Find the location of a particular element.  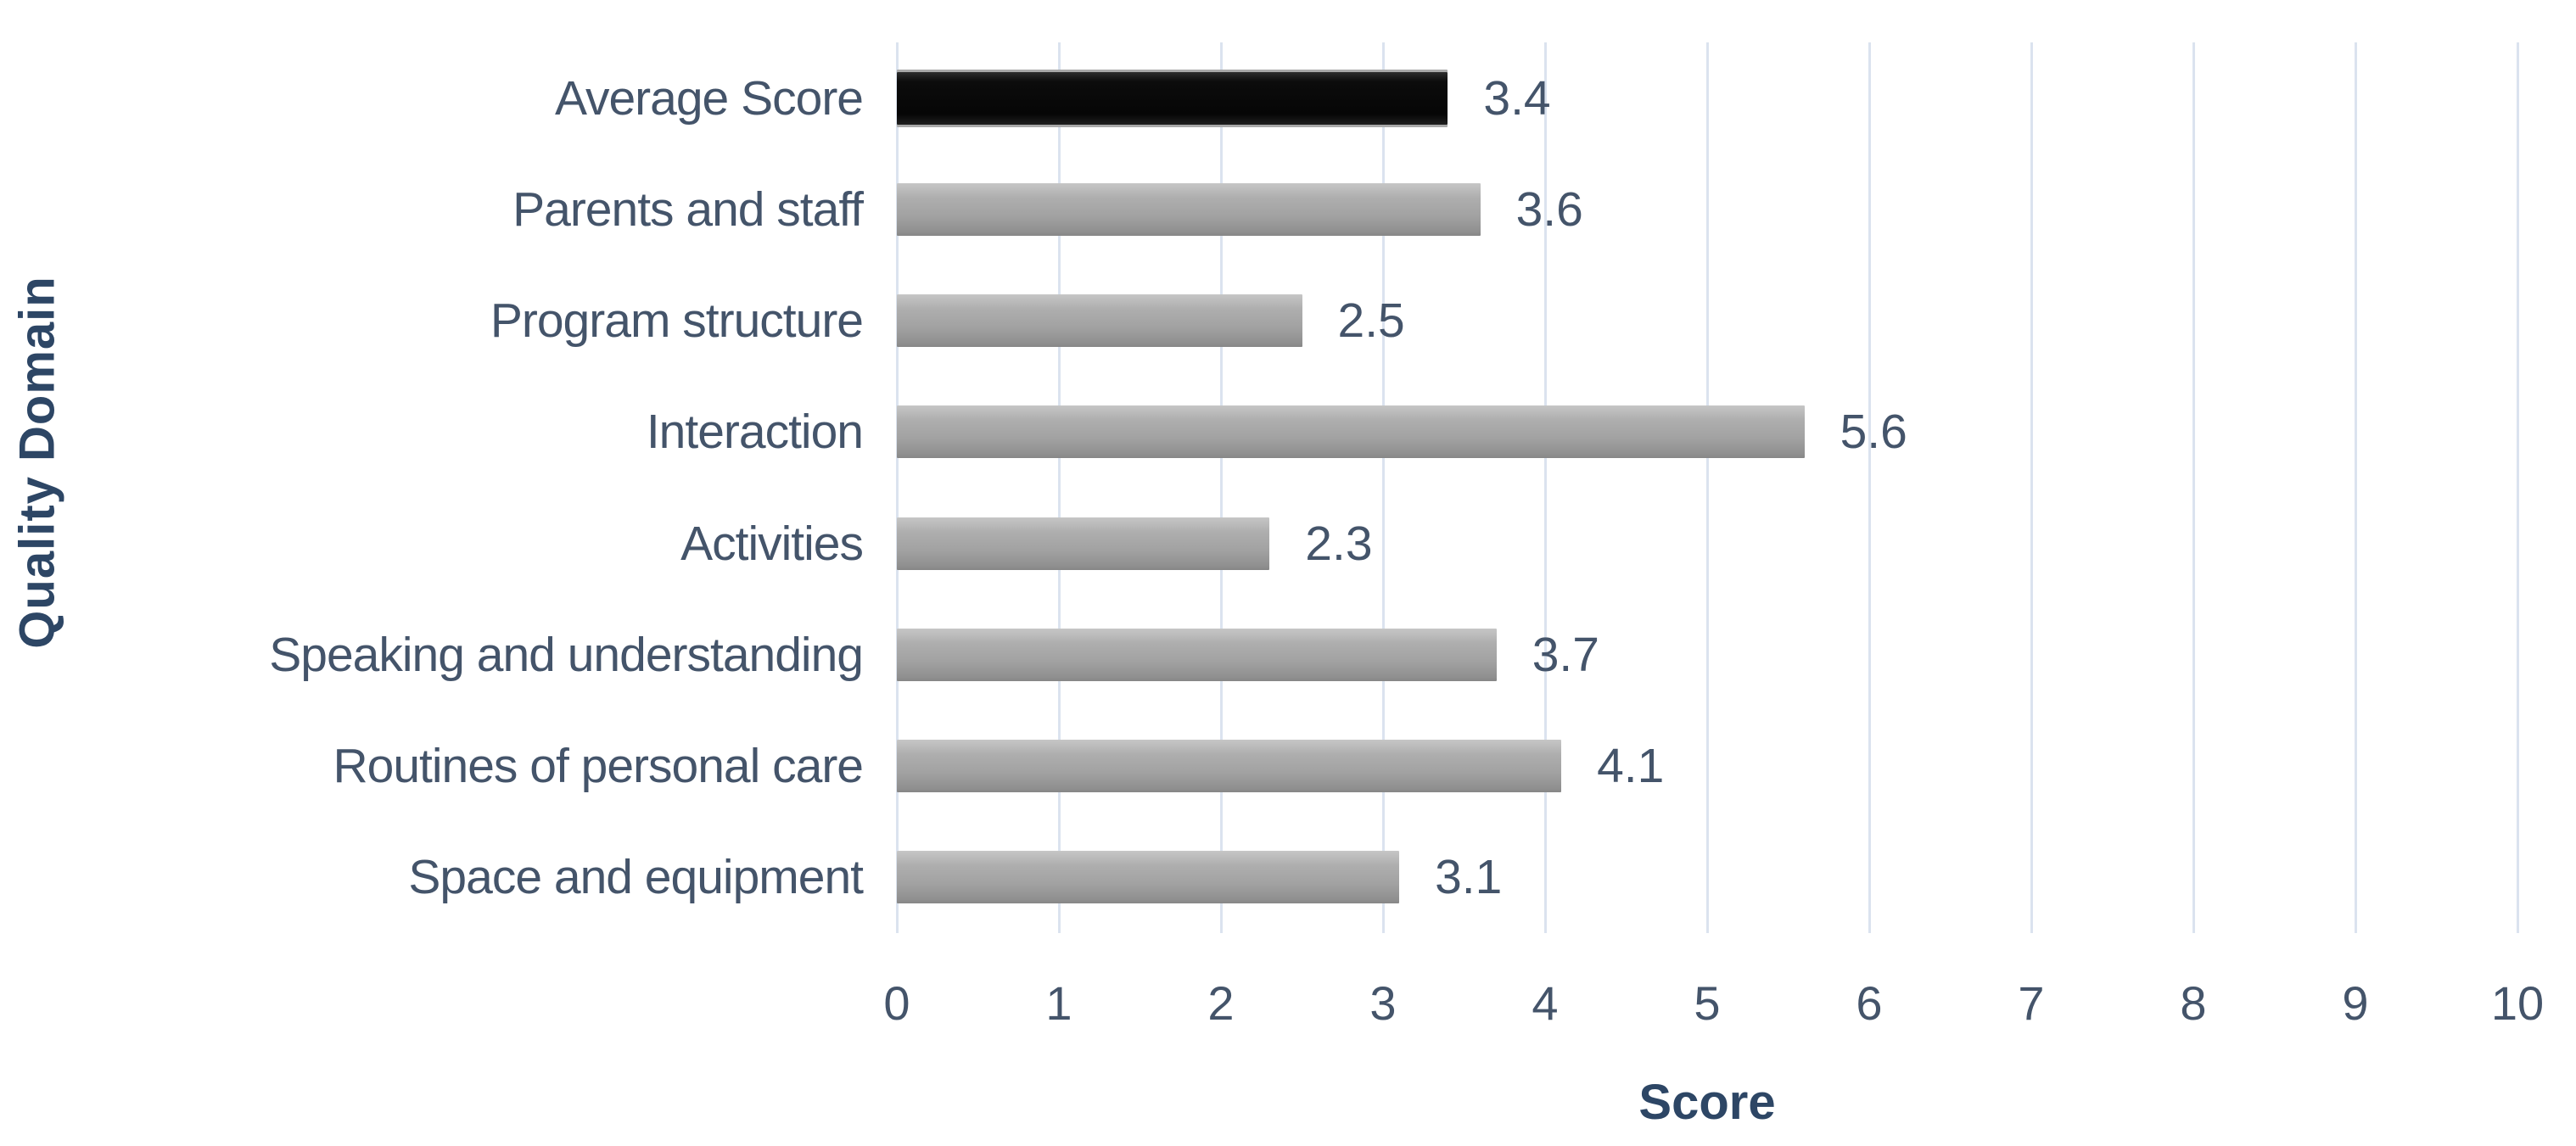

category-label: Average Score is located at coordinates (709, 98).